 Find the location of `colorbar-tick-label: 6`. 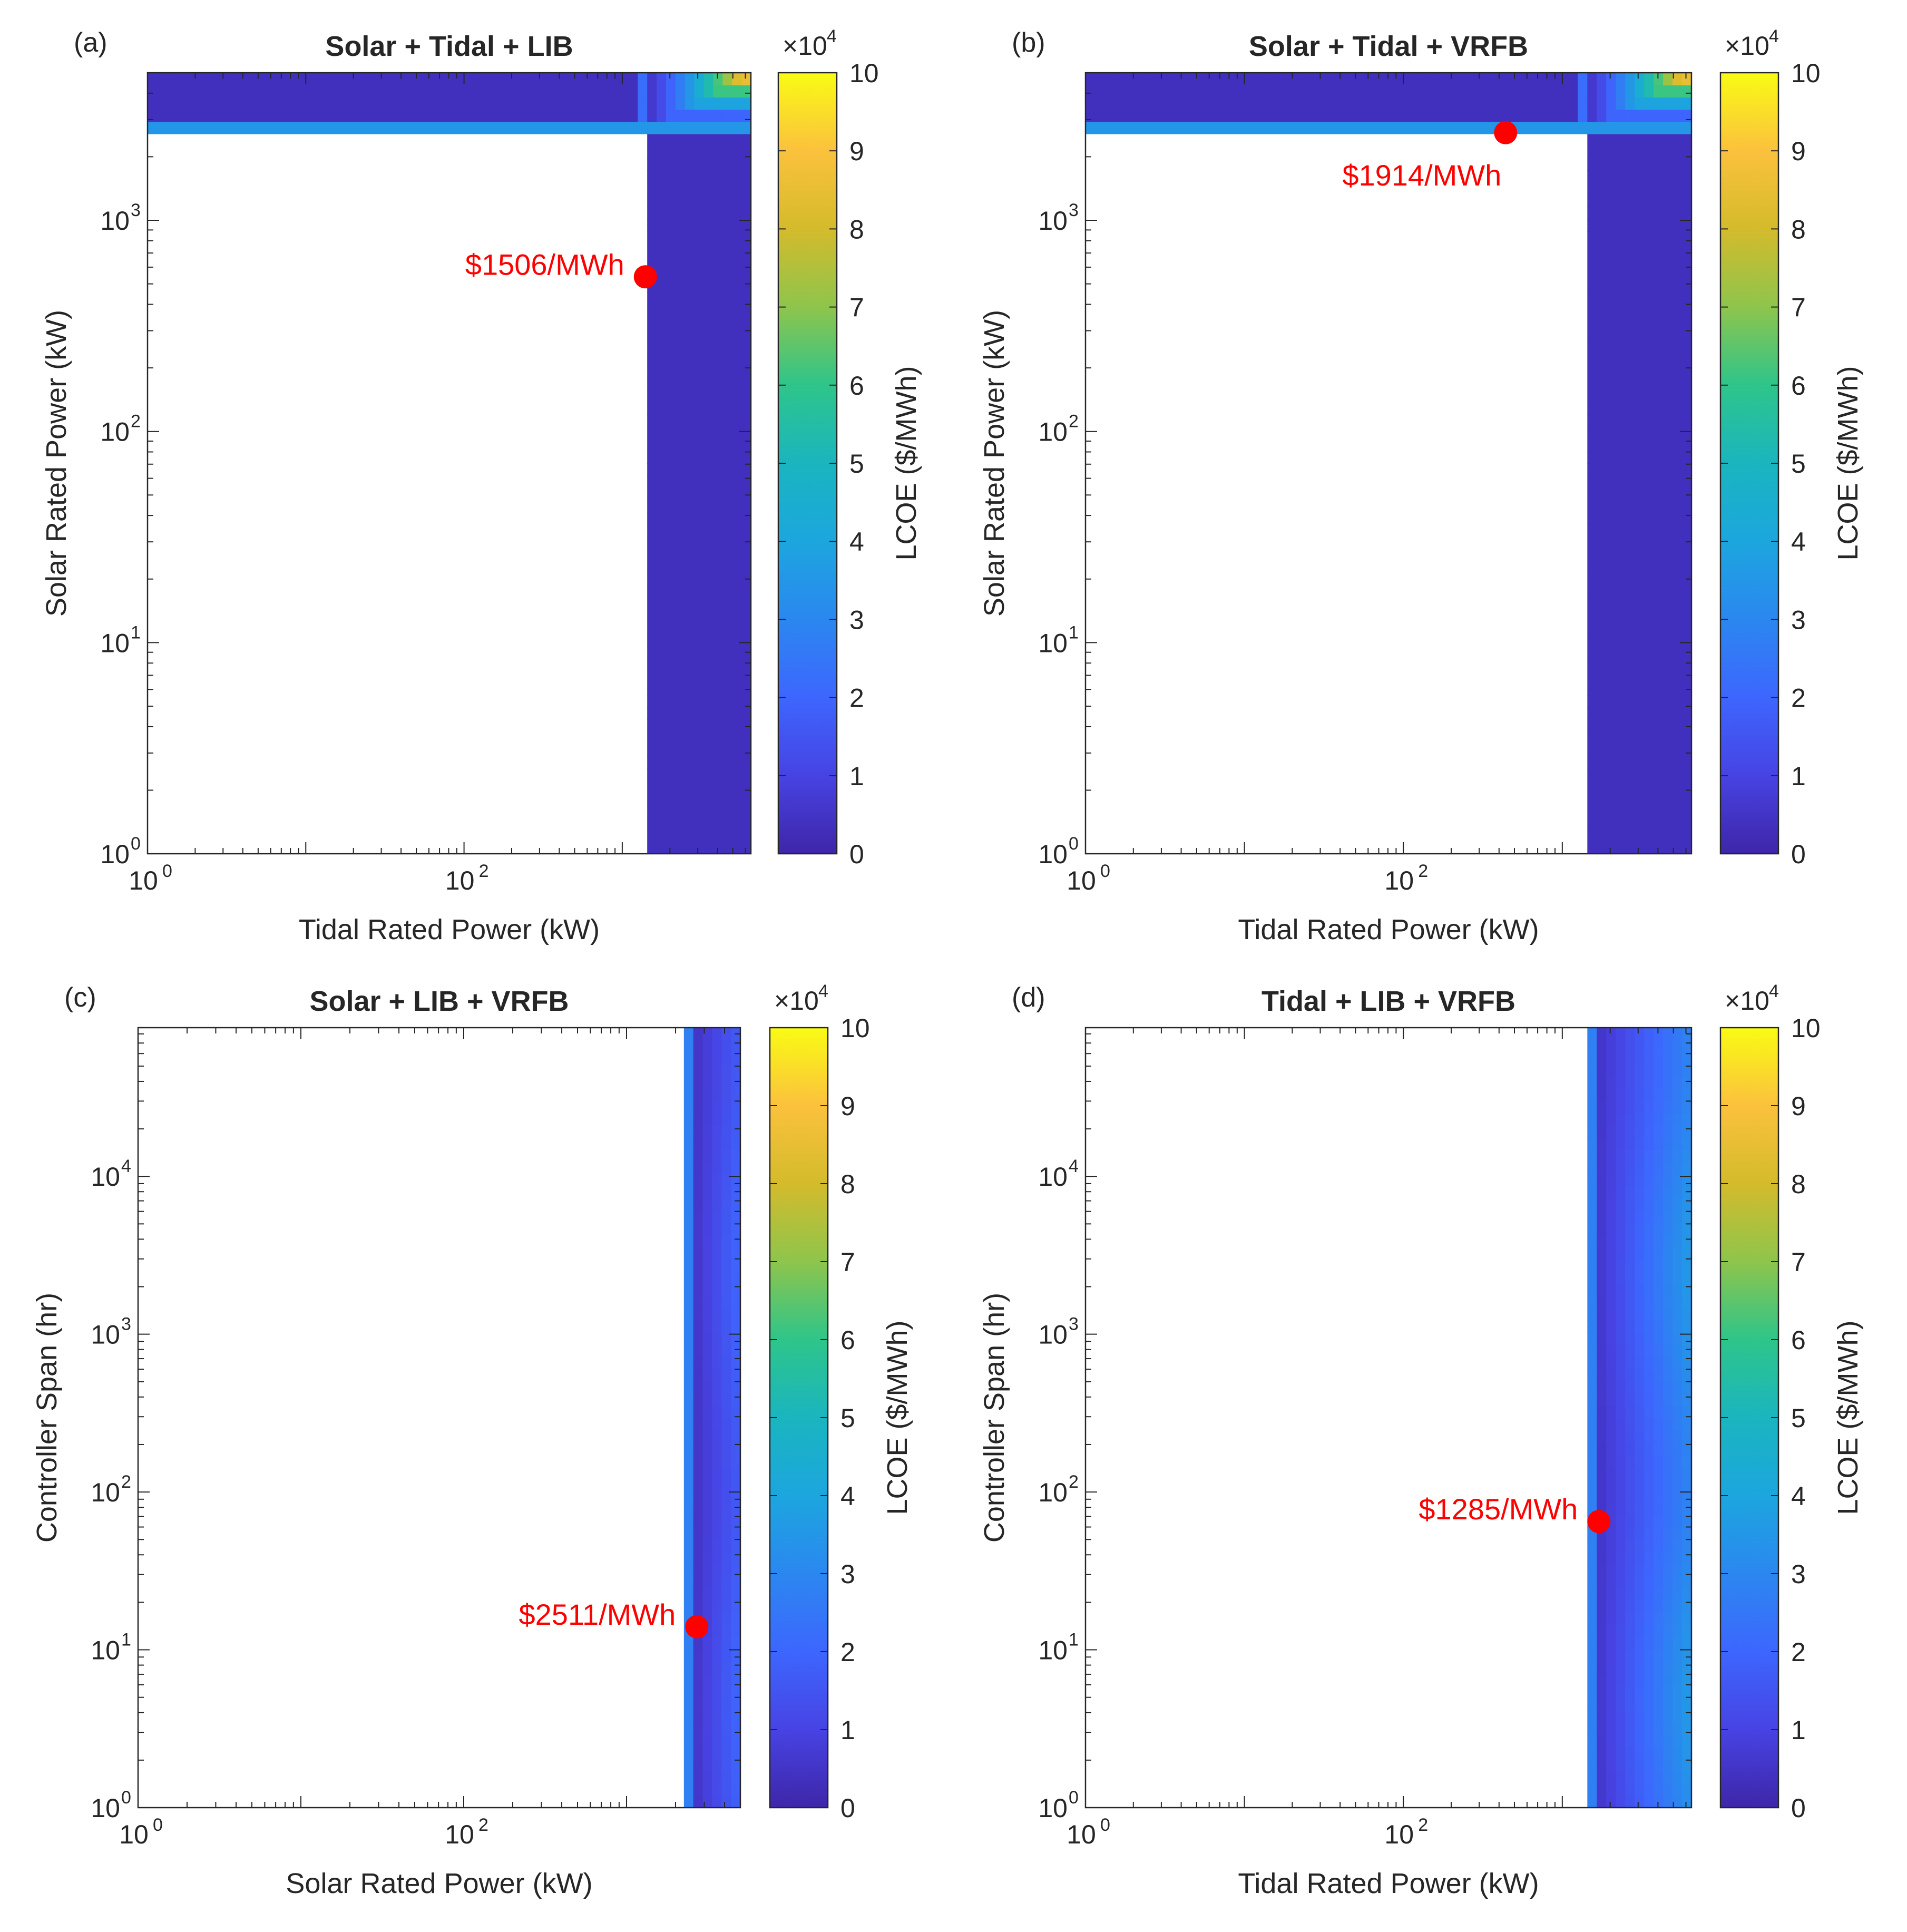

colorbar-tick-label: 6 is located at coordinates (1798, 386).